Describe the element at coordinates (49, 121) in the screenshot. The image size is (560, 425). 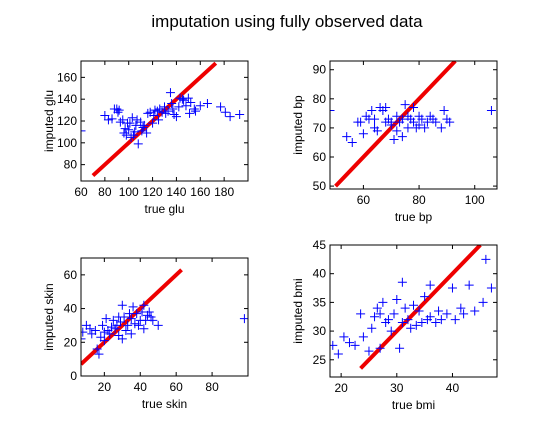
I see `y-axis-label: imputed glu` at that location.